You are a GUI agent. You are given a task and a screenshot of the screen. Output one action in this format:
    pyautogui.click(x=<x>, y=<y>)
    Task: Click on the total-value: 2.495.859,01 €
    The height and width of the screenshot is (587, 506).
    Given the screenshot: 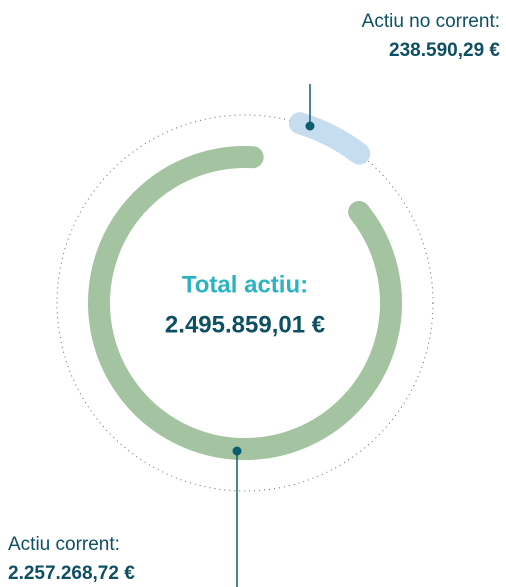 What is the action you would take?
    pyautogui.click(x=245, y=324)
    